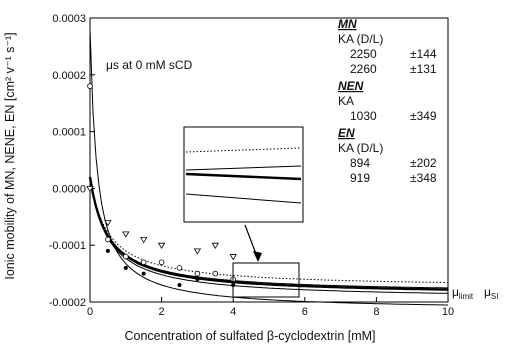  I want to click on legend-value: 1030, so click(363, 116).